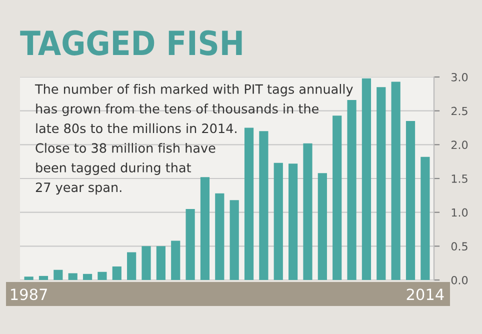 Image resolution: width=482 pixels, height=334 pixels. I want to click on x-tick-label: 1987, so click(29, 294).